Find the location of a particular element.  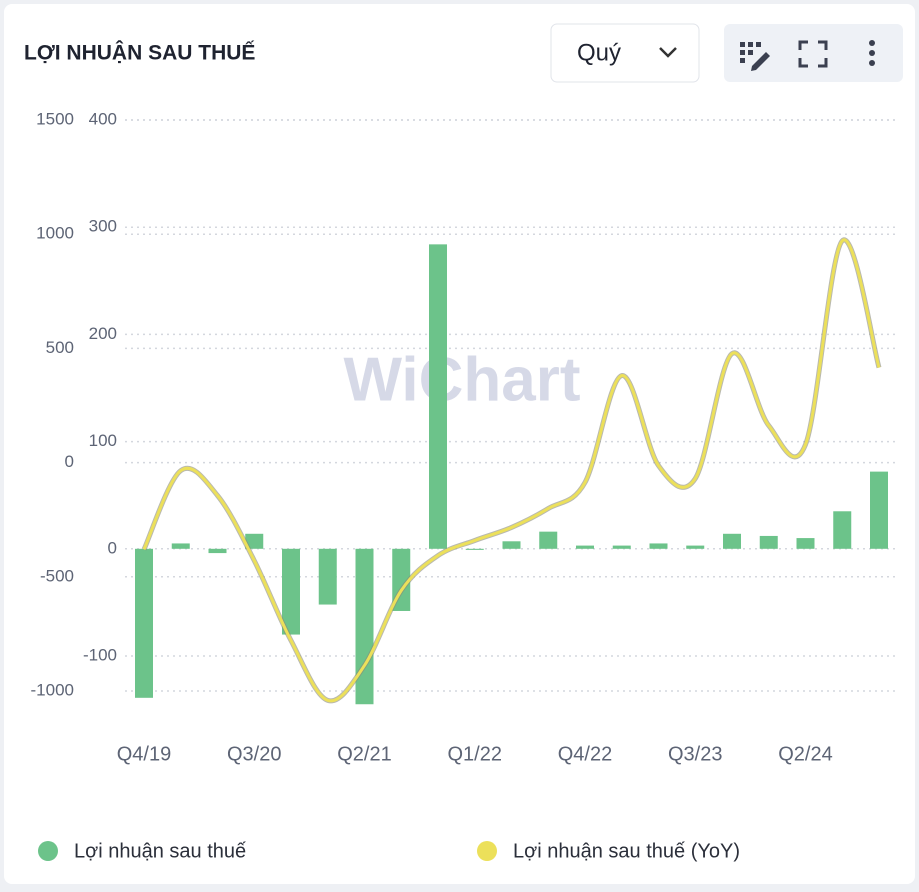

x-tick-label: Q4/19 is located at coordinates (144, 754).